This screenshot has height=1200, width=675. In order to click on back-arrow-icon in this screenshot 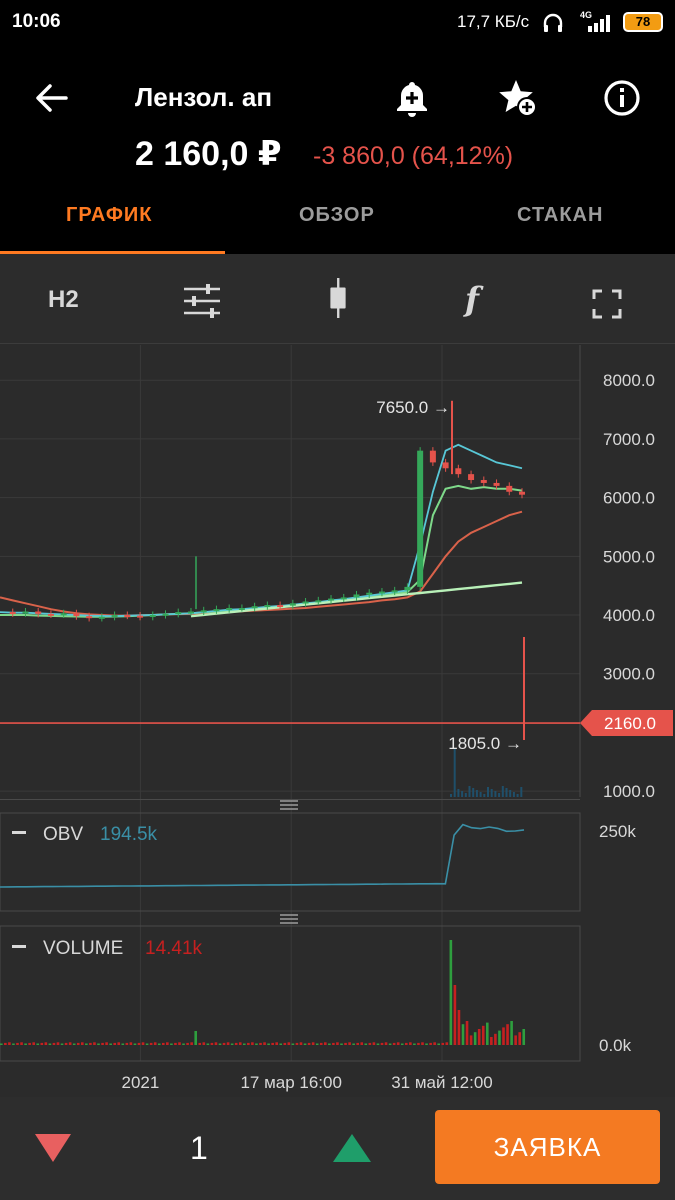, I will do `click(52, 98)`.